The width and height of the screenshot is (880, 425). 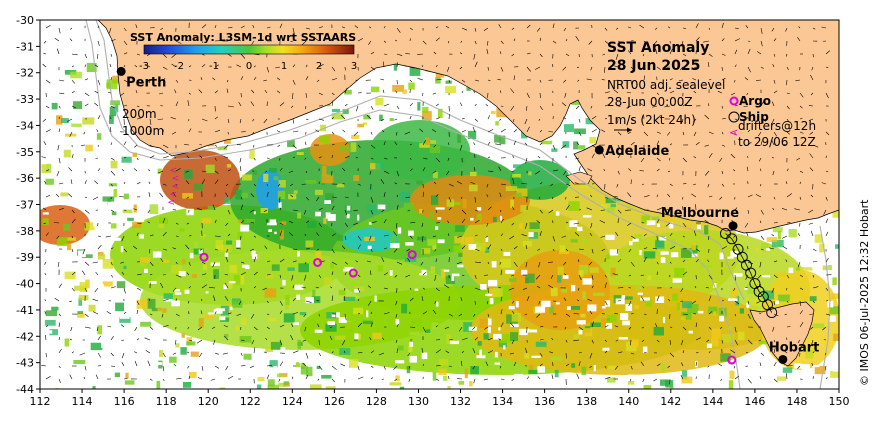 What do you see at coordinates (712, 401) in the screenshot?
I see `lon-tick-label: 144` at bounding box center [712, 401].